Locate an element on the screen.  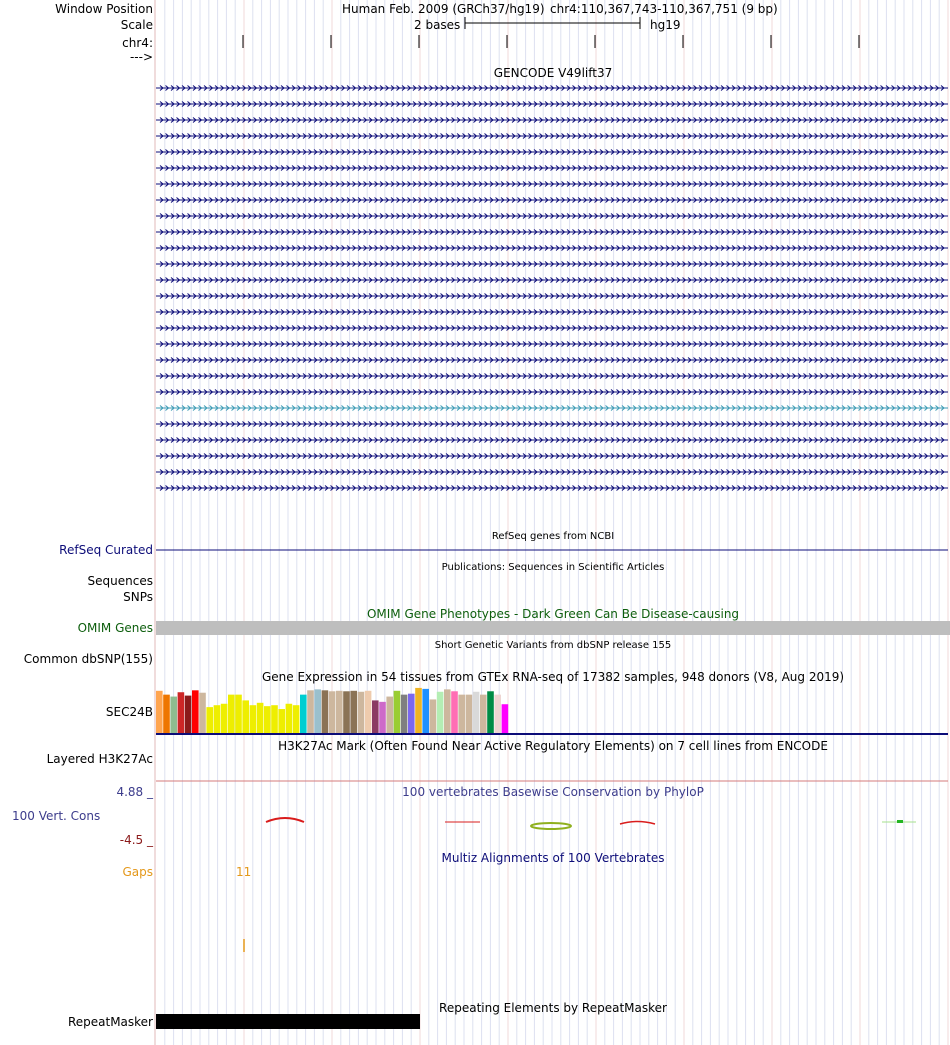
gtex-track-label: SEC24B is located at coordinates (129, 712).